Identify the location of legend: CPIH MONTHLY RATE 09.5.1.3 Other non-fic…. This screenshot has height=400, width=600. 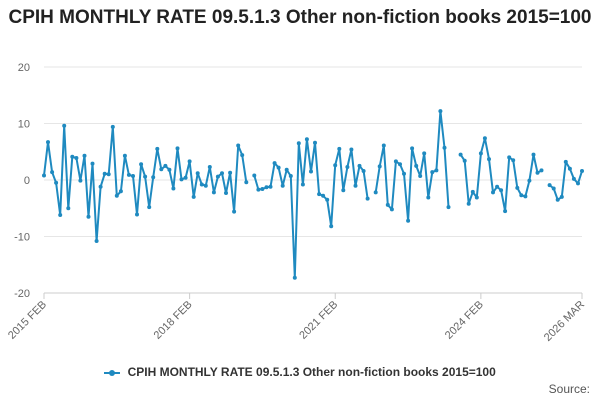
(300, 372).